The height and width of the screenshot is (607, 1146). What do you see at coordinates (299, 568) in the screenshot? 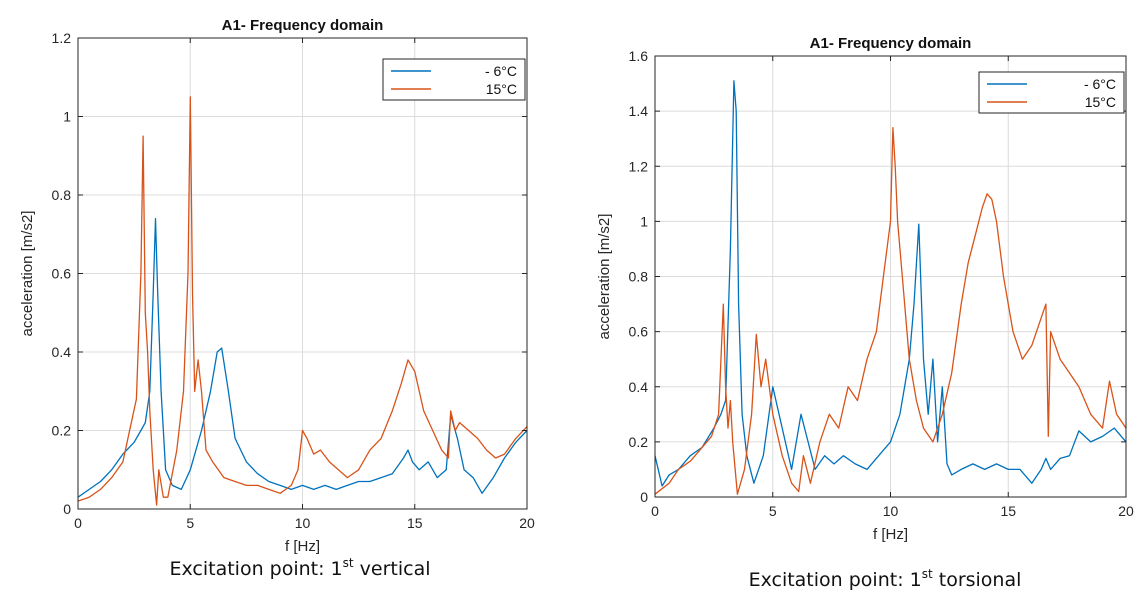
I see `figure-caption: Excitation point: 1st vertical` at bounding box center [299, 568].